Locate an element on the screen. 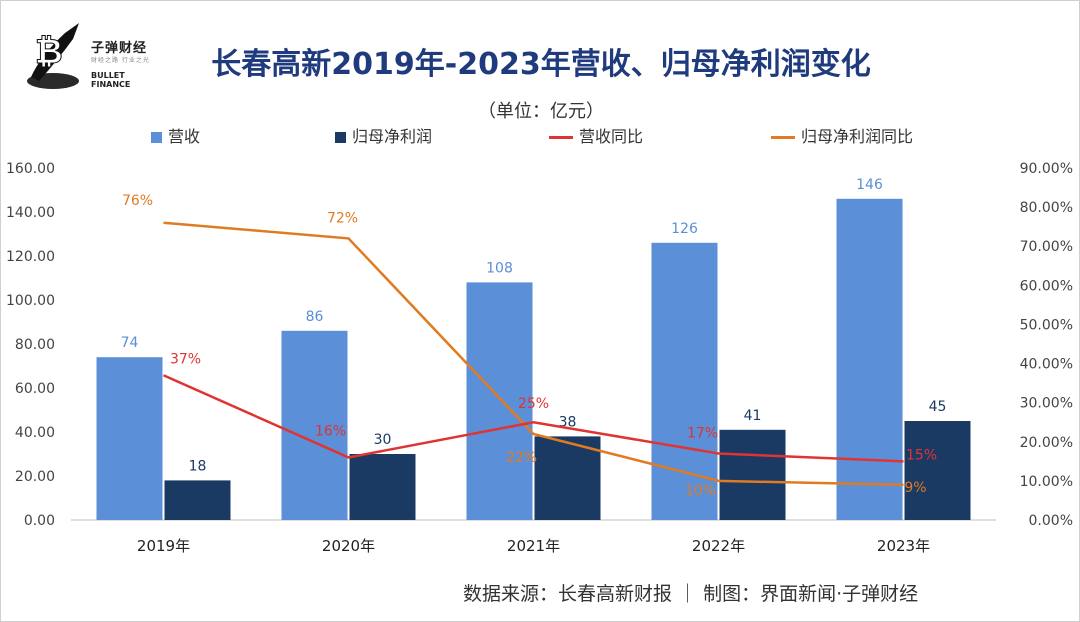 The width and height of the screenshot is (1080, 622). legend-item-revenue-yoy: 营收同比 is located at coordinates (596, 135).